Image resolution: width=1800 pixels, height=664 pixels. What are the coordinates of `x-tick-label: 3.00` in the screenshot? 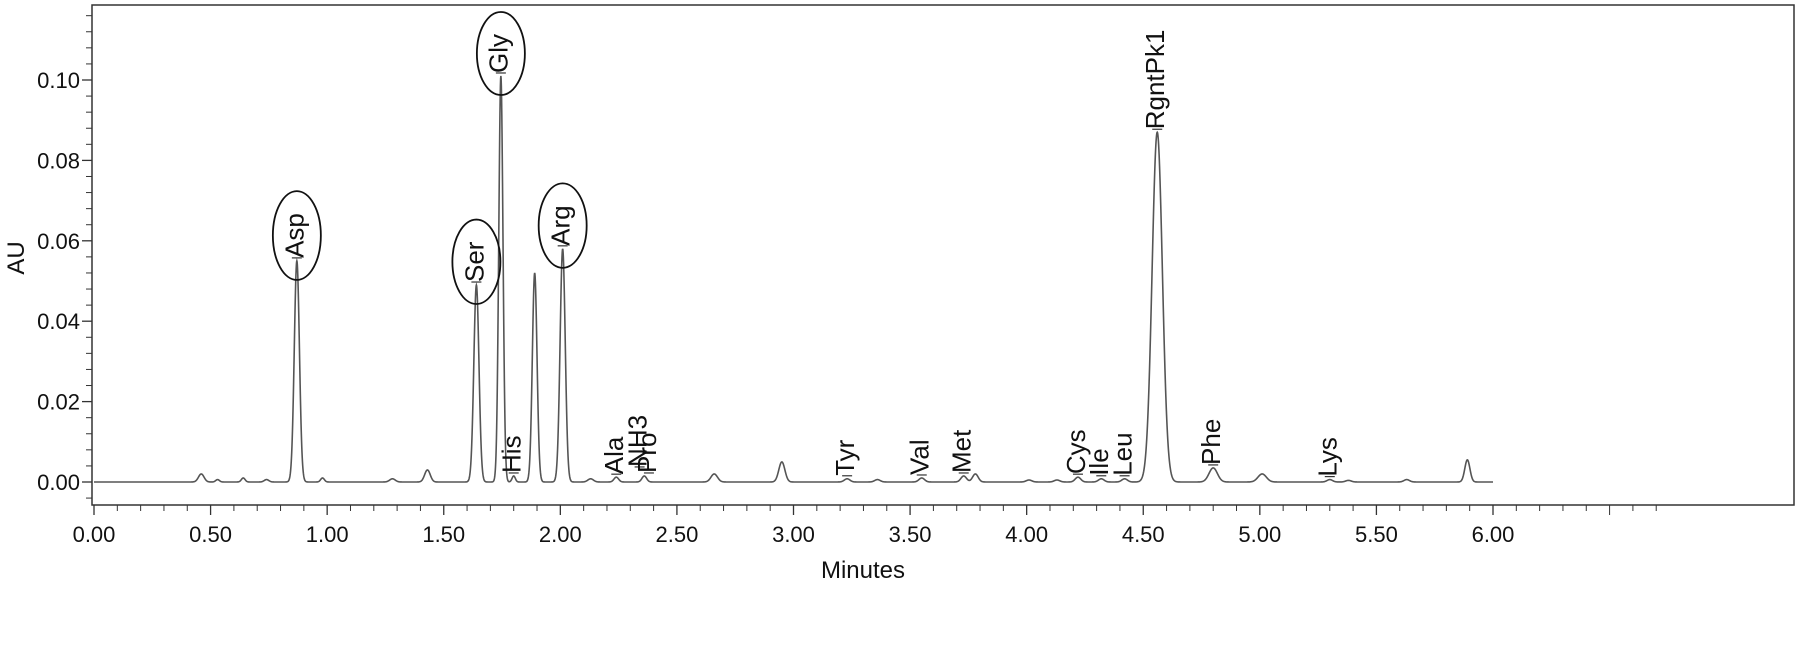 It's located at (793, 534).